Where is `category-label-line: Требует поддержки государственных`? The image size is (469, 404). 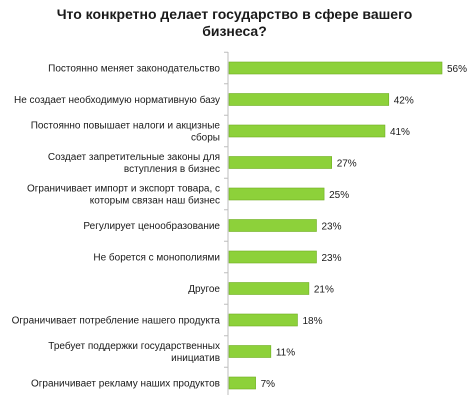
category-label-line: Требует поддержки государственных is located at coordinates (134, 346).